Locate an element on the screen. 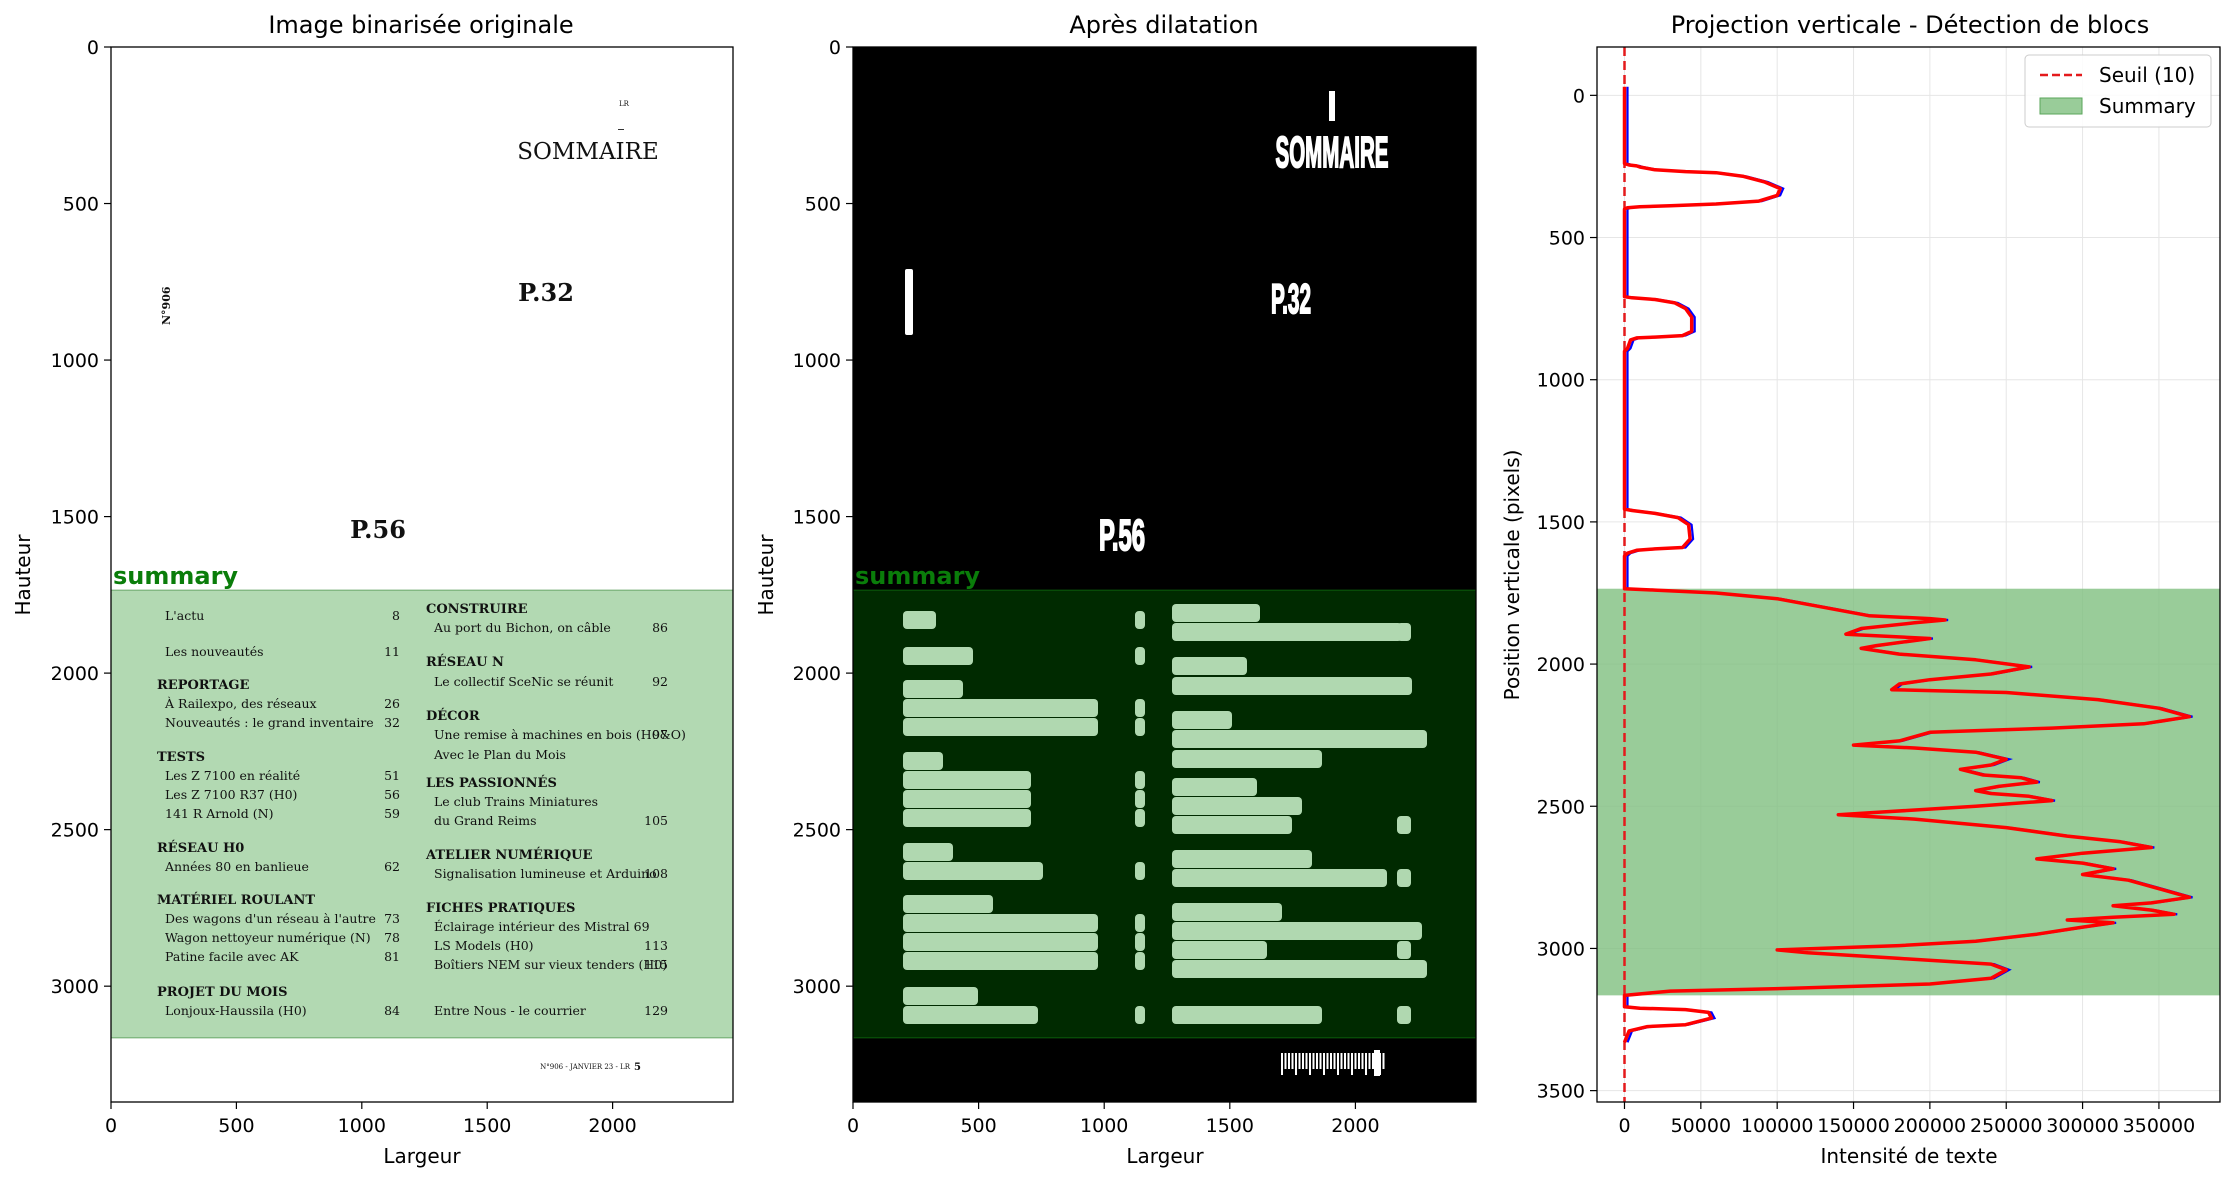 Image resolution: width=2233 pixels, height=1184 pixels. panel3-x-axis-label: Intensité de texte is located at coordinates (1908, 1156).